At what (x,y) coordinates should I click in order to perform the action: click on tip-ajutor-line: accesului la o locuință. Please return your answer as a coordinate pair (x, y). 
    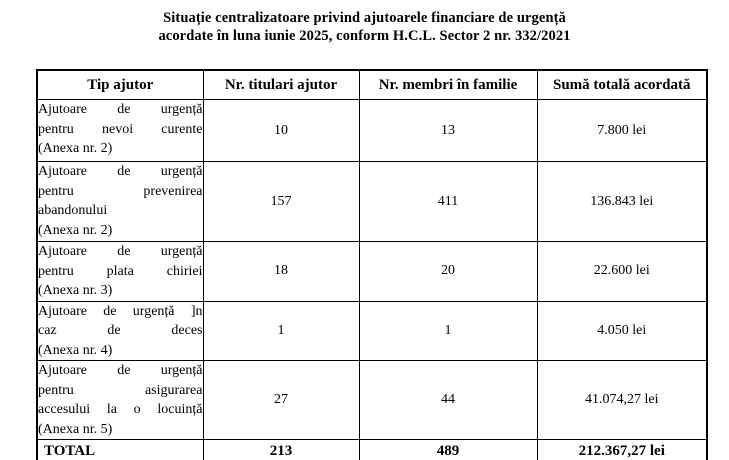
    Looking at the image, I should click on (120, 409).